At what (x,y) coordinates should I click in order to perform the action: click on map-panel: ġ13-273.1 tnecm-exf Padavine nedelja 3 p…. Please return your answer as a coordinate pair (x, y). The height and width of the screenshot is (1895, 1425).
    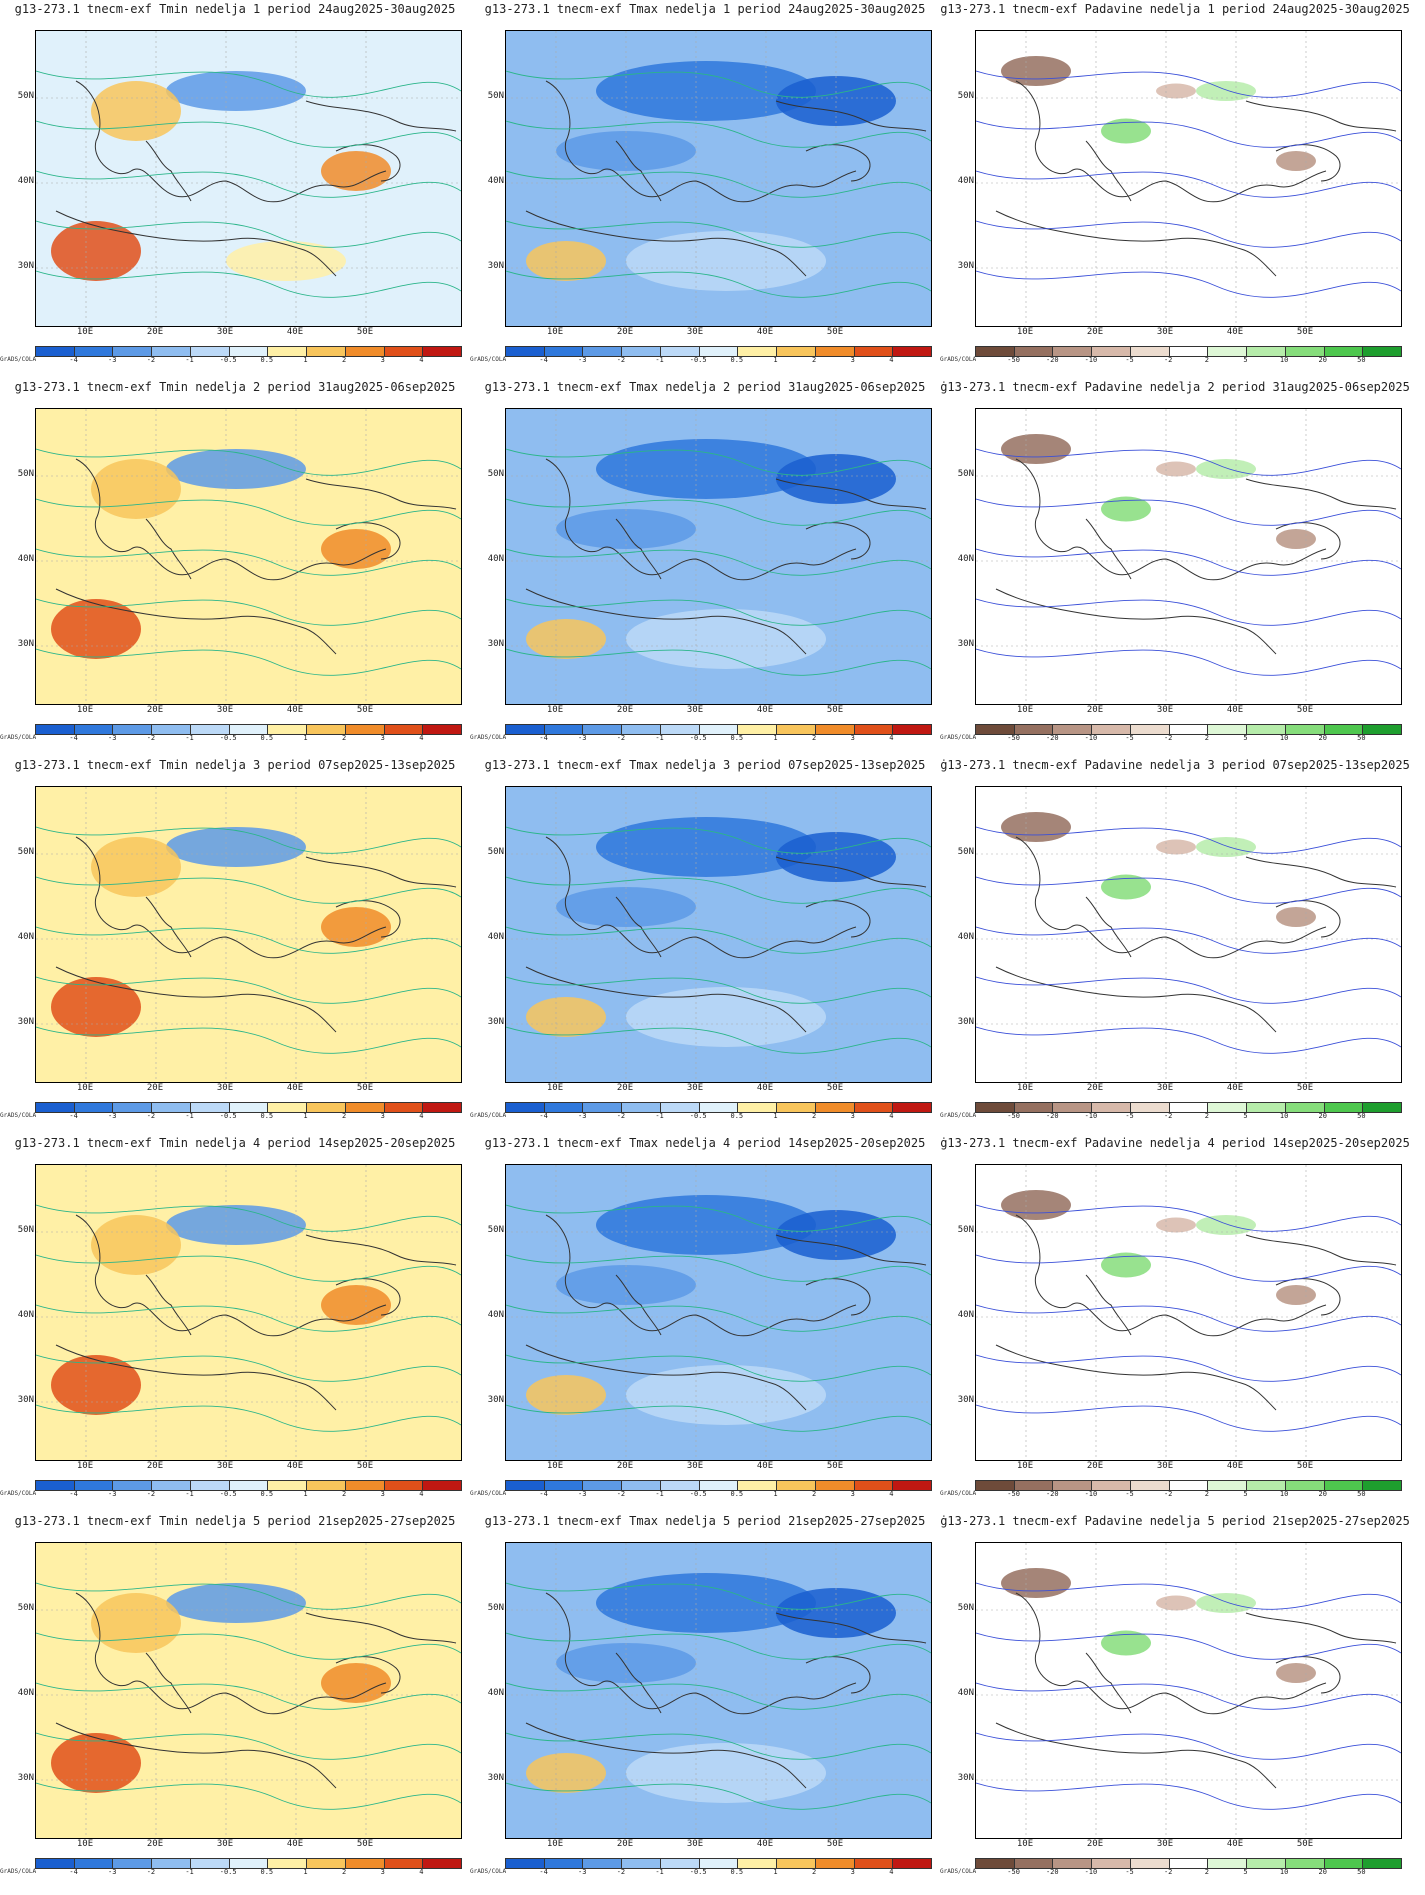
    Looking at the image, I should click on (1175, 945).